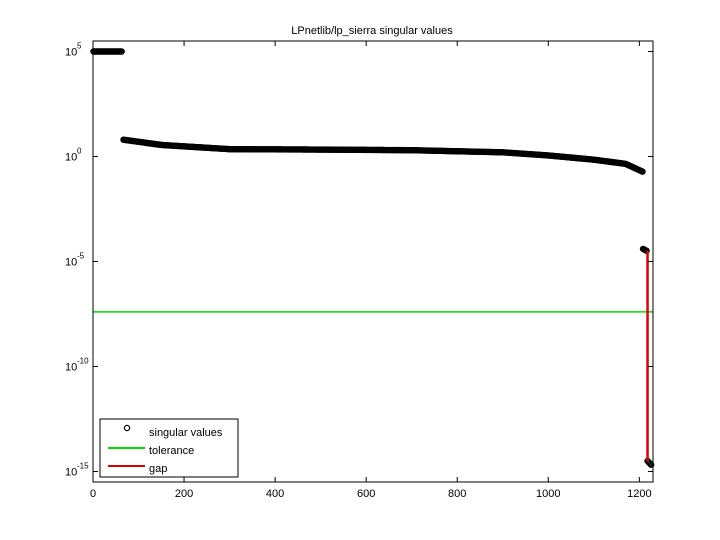  What do you see at coordinates (83, 466) in the screenshot?
I see `y-tick-label-exponent: -15` at bounding box center [83, 466].